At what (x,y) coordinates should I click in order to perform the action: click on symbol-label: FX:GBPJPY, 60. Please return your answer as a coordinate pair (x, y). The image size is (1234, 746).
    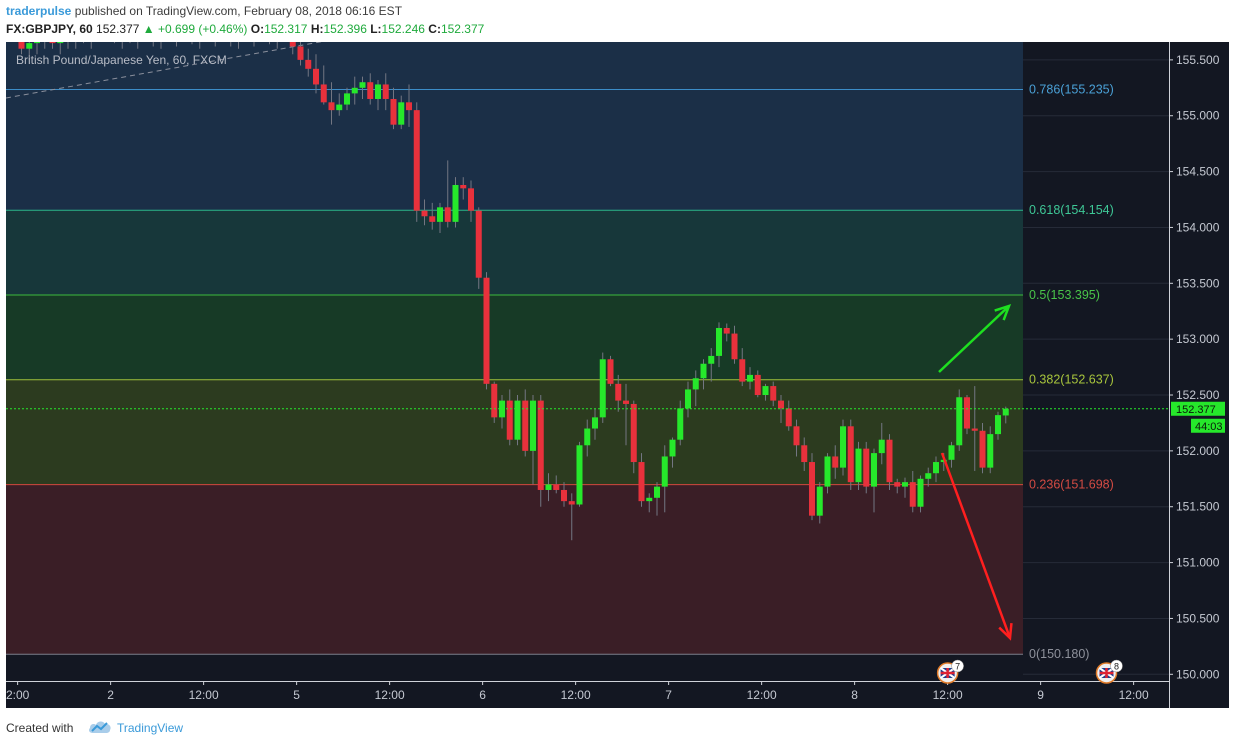
    Looking at the image, I should click on (49, 29).